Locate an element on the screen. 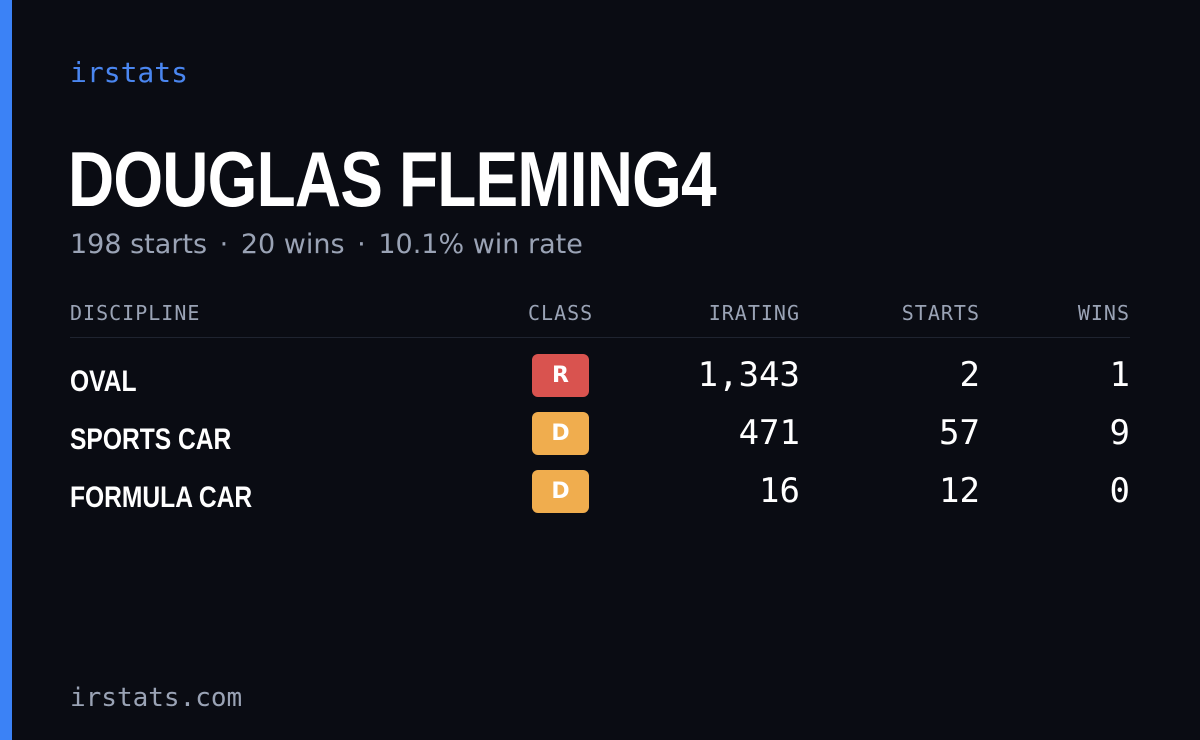 The image size is (1200, 740). table-row: SPORTS CAR D 471 57 9 is located at coordinates (600, 426).